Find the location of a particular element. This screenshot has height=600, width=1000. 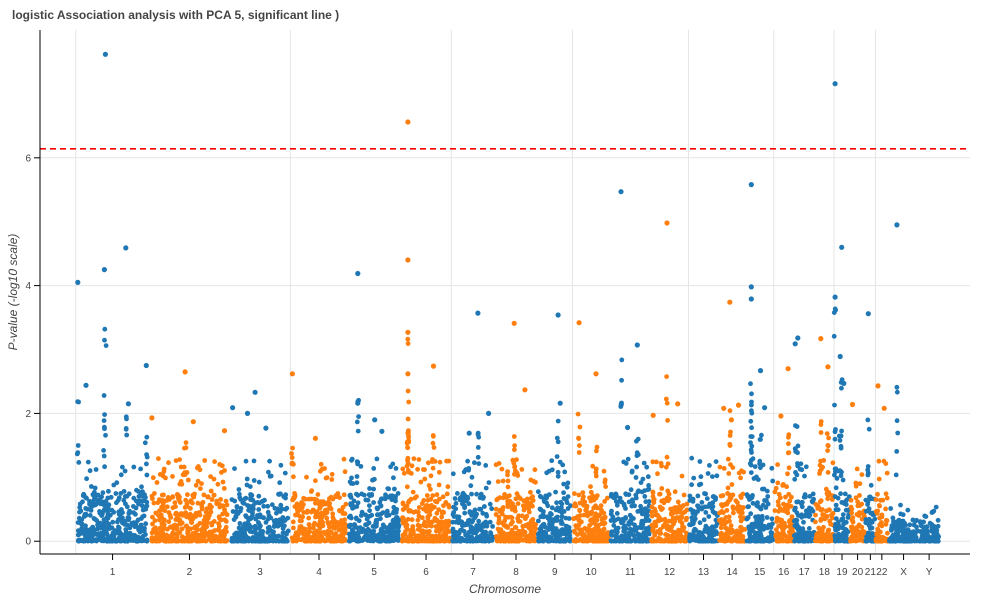

x-tick-label: 7 is located at coordinates (473, 572).